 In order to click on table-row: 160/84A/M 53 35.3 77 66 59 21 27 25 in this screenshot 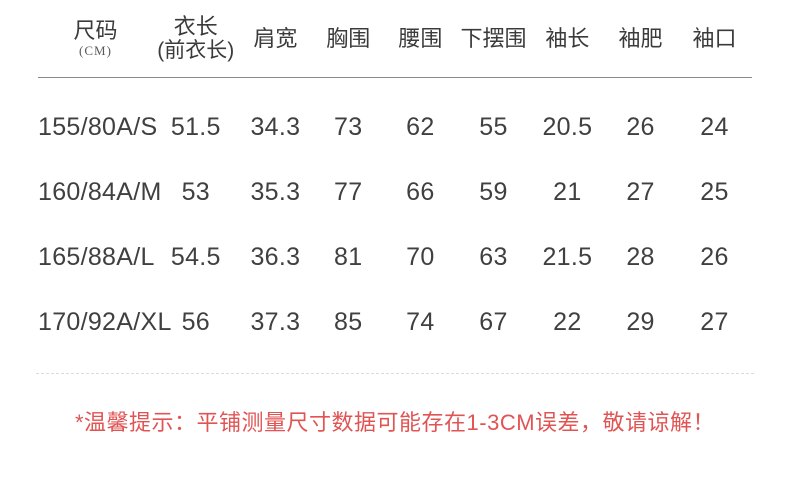, I will do `click(395, 192)`.